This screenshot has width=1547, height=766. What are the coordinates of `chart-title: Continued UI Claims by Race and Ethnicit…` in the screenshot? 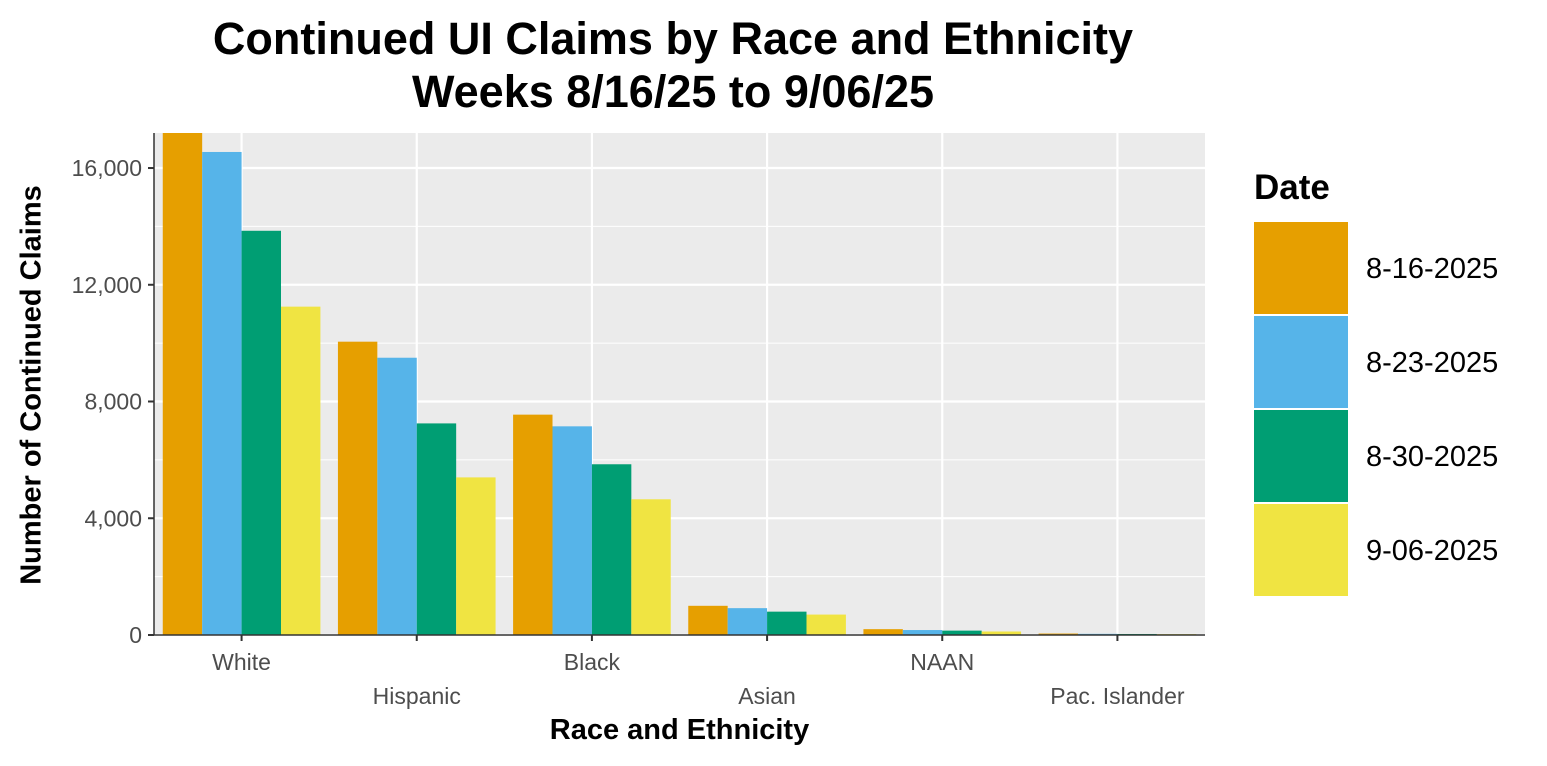 It's located at (673, 38).